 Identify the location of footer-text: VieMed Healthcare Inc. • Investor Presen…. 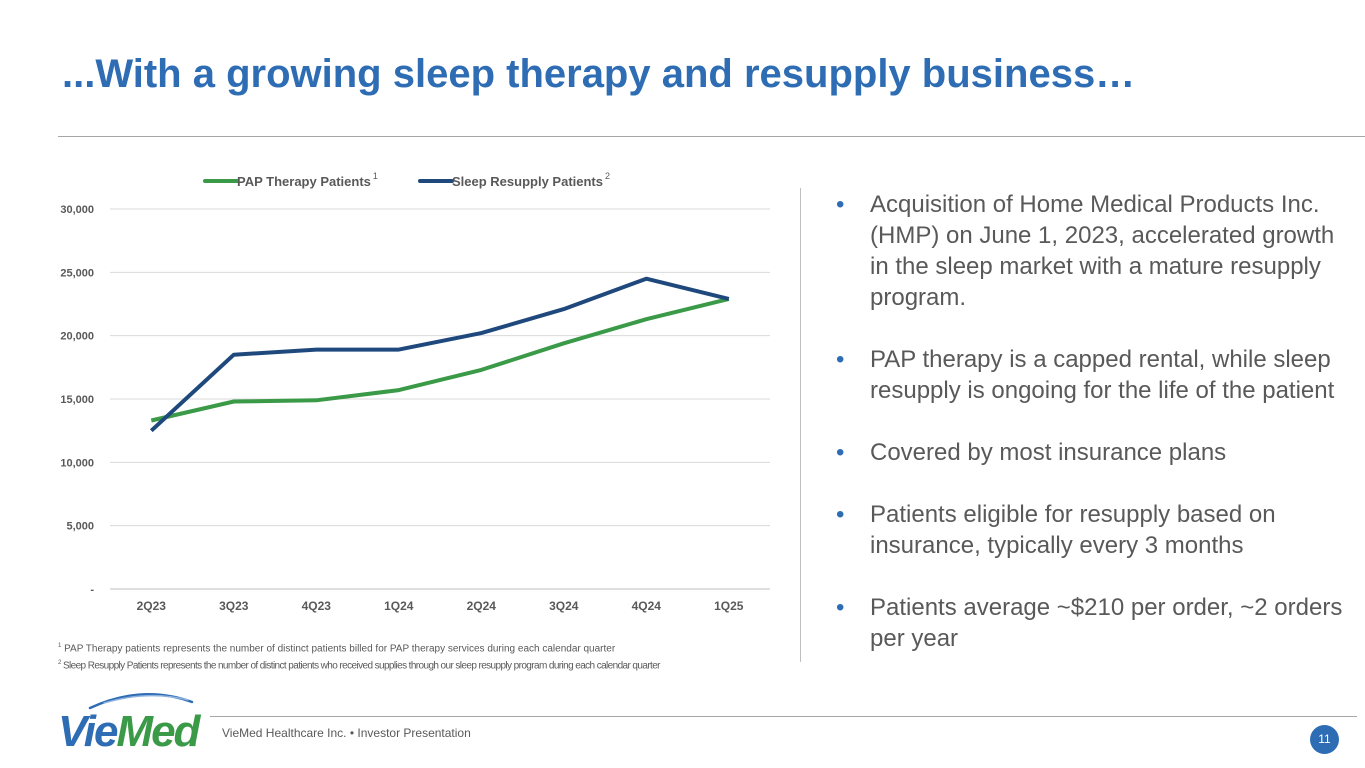
(346, 733).